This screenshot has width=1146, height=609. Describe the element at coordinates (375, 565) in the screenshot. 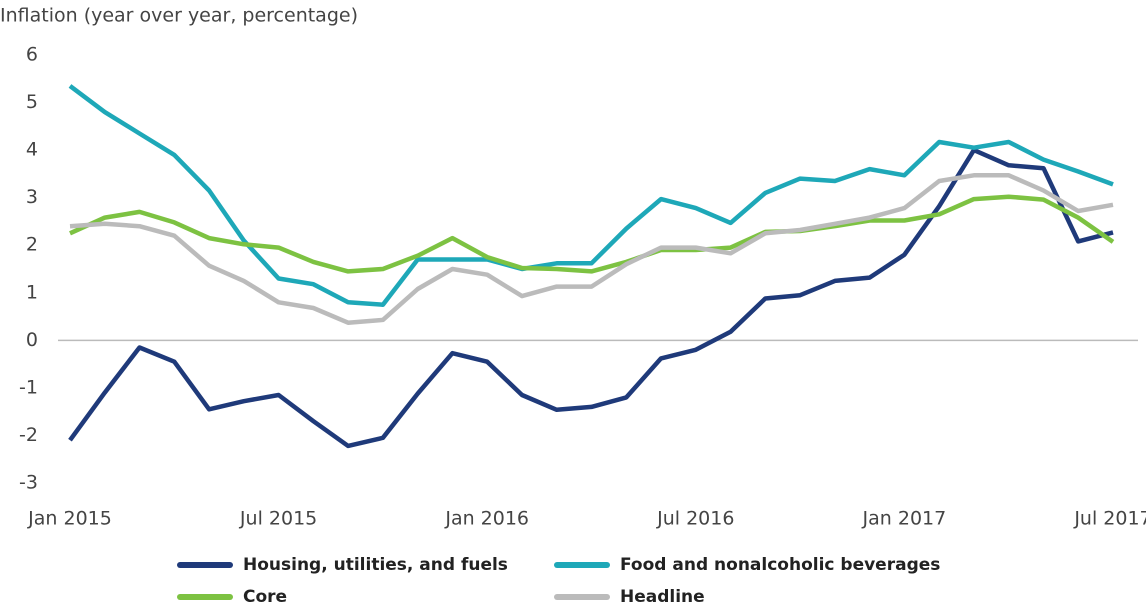

I see `legend-label: Housing, utilities, and fuels` at that location.